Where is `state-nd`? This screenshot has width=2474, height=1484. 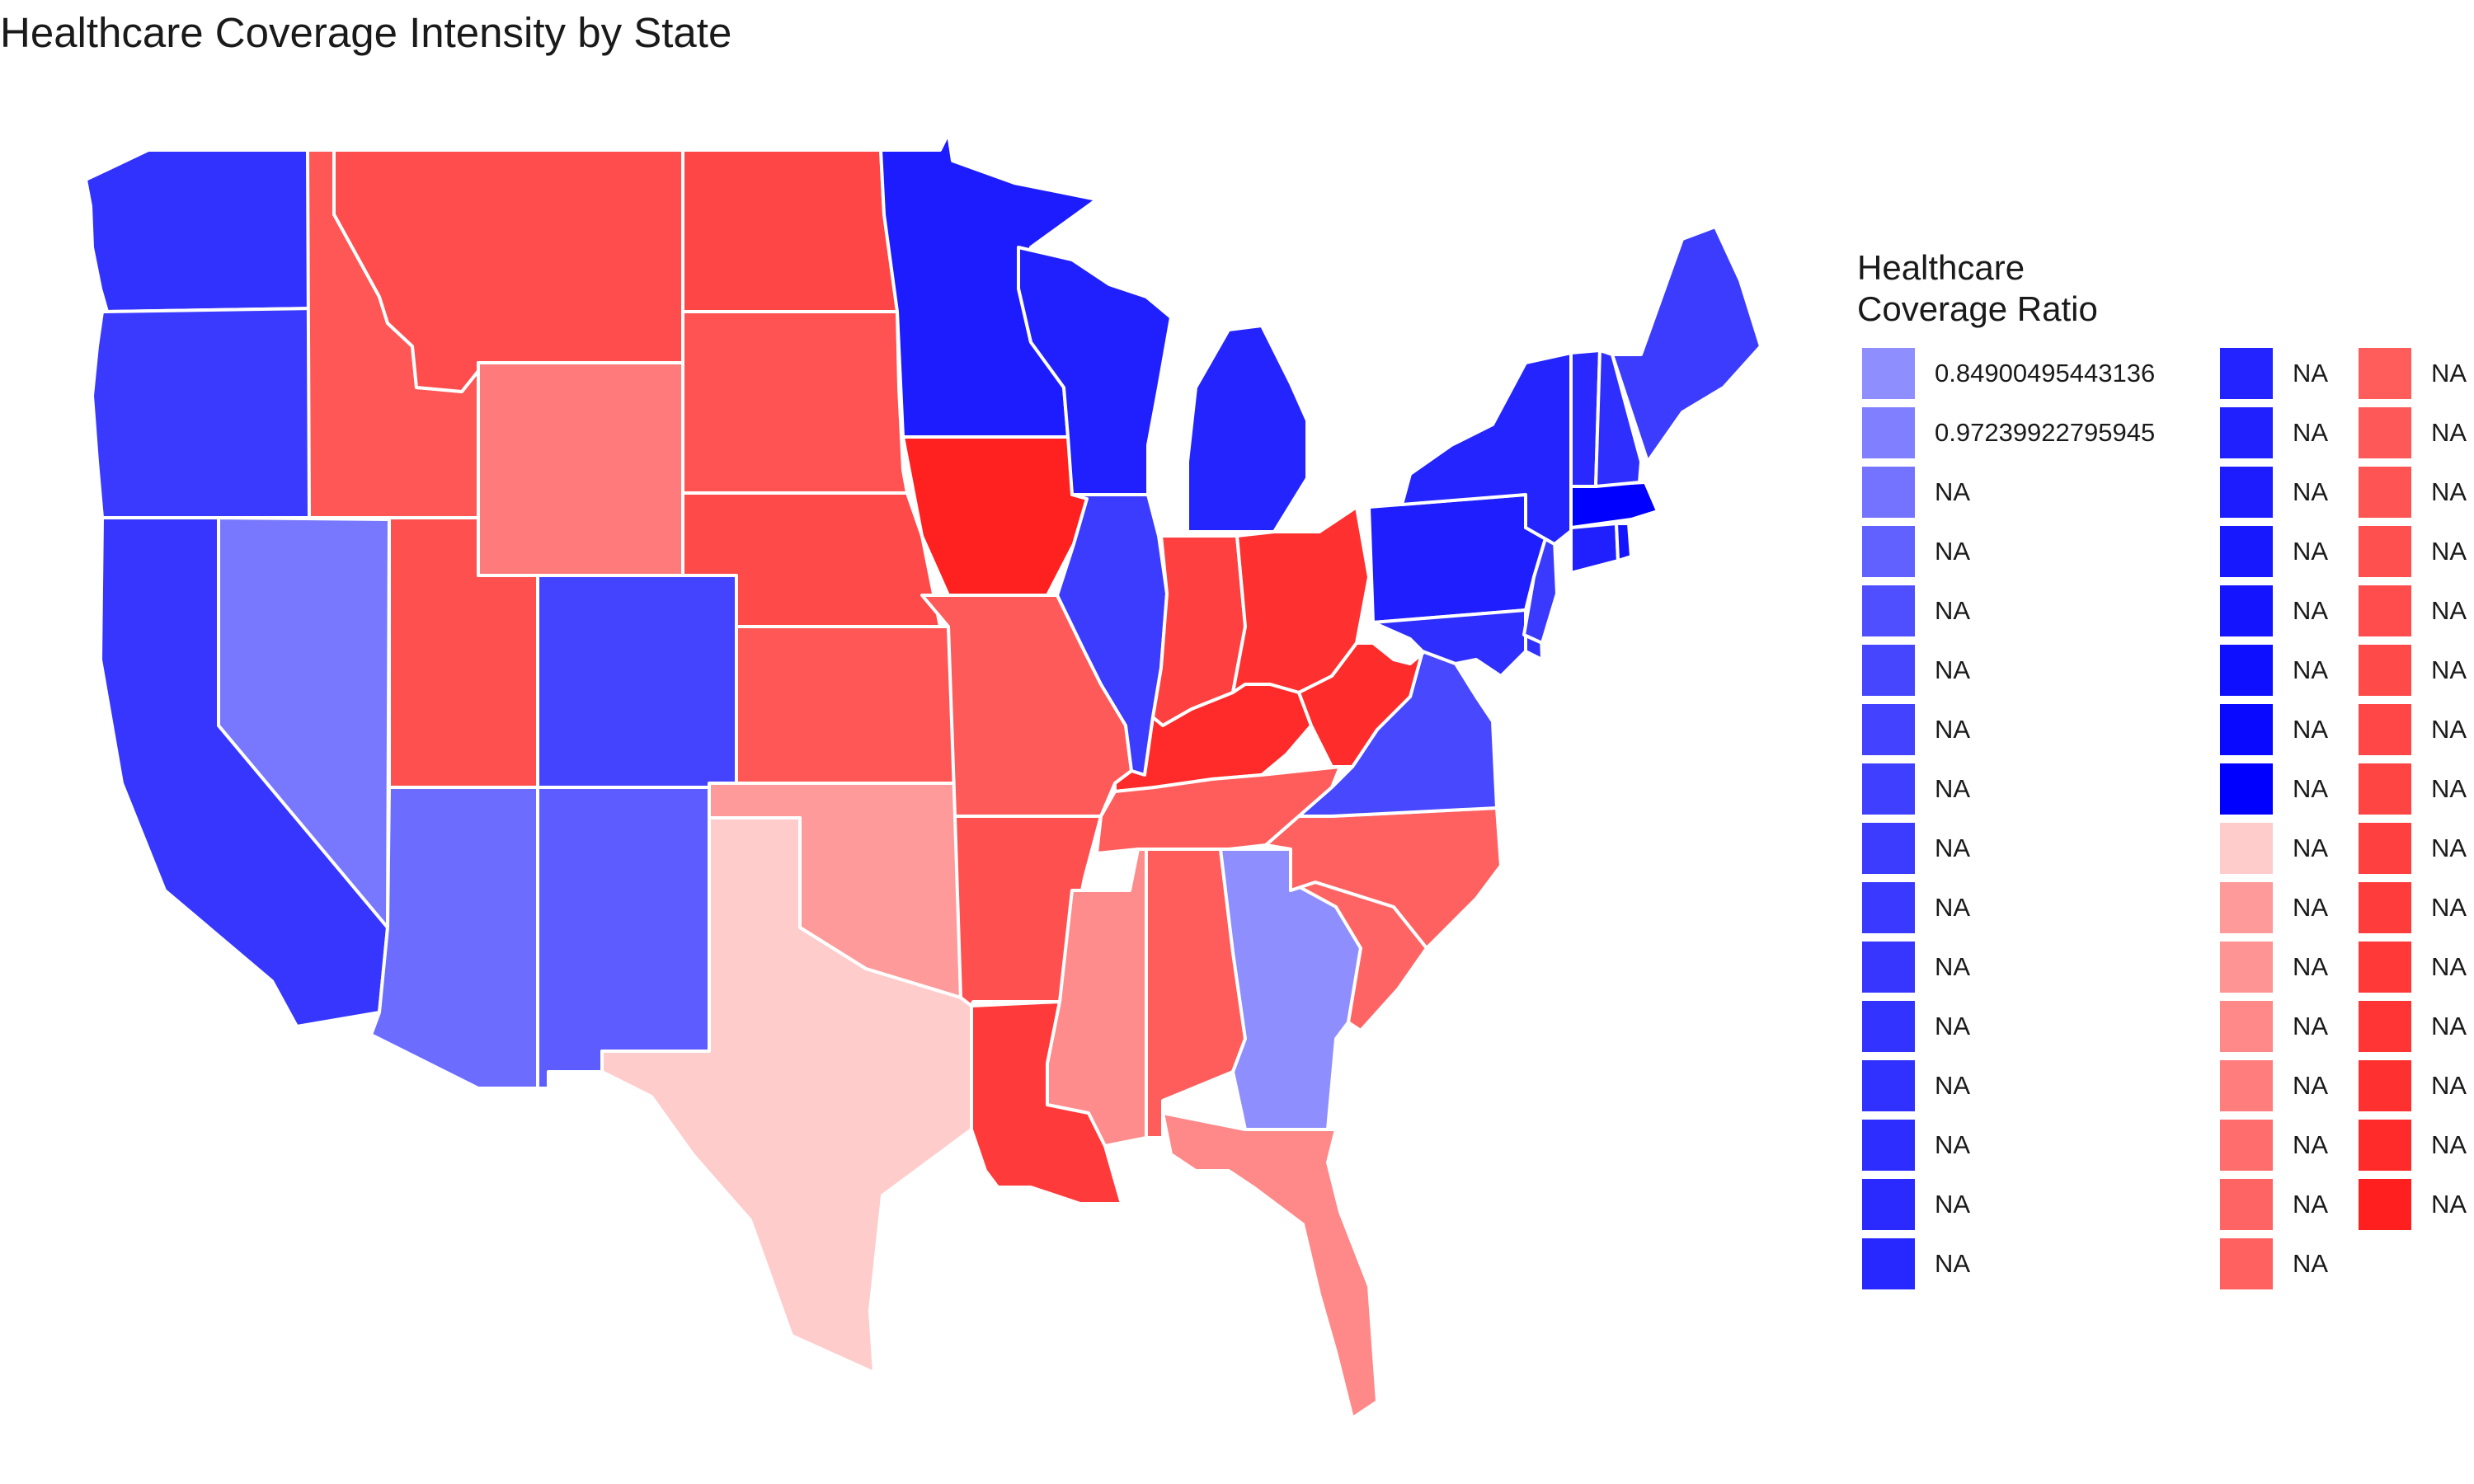 state-nd is located at coordinates (790, 231).